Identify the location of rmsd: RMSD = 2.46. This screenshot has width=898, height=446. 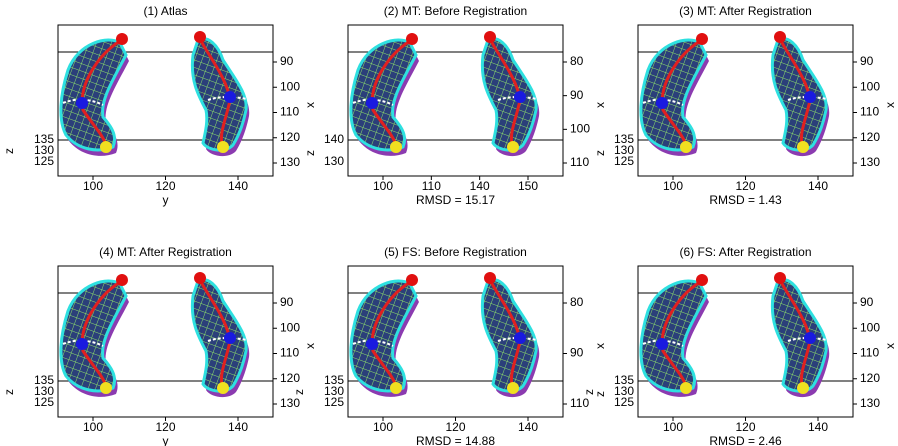
(745, 440).